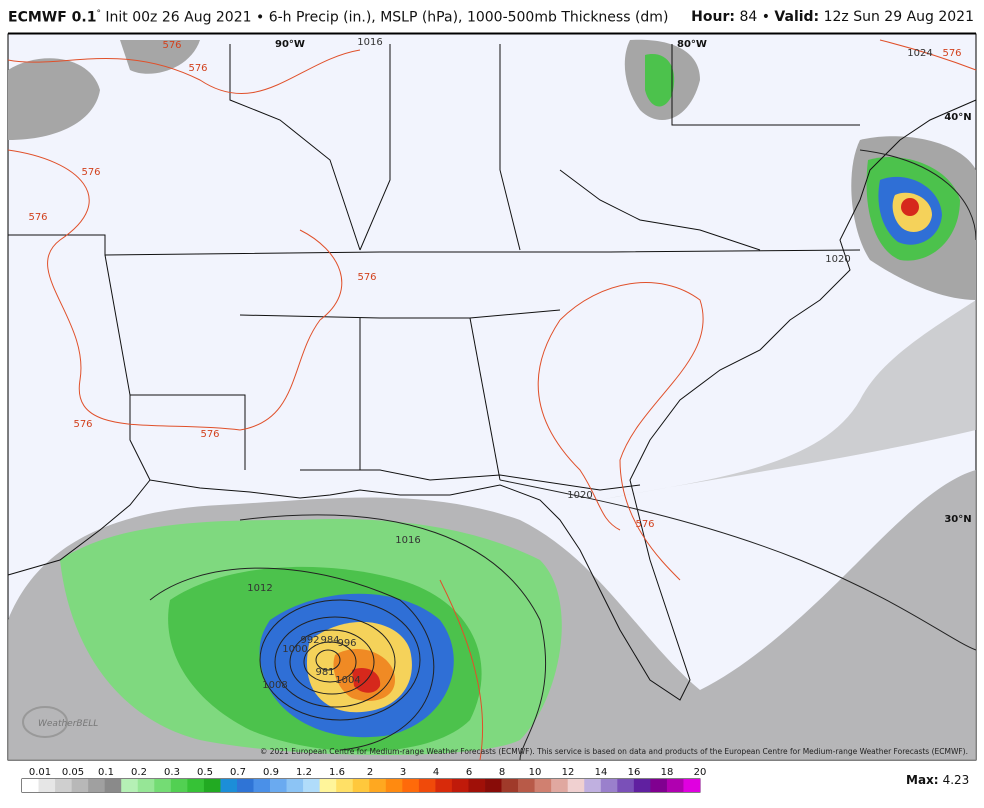  I want to click on valid-label: Valid:, so click(797, 17).